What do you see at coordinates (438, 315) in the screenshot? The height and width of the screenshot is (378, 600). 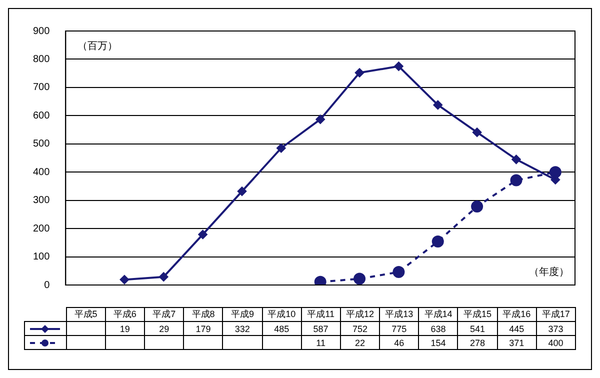 I see `x-tick-label: 平成14` at bounding box center [438, 315].